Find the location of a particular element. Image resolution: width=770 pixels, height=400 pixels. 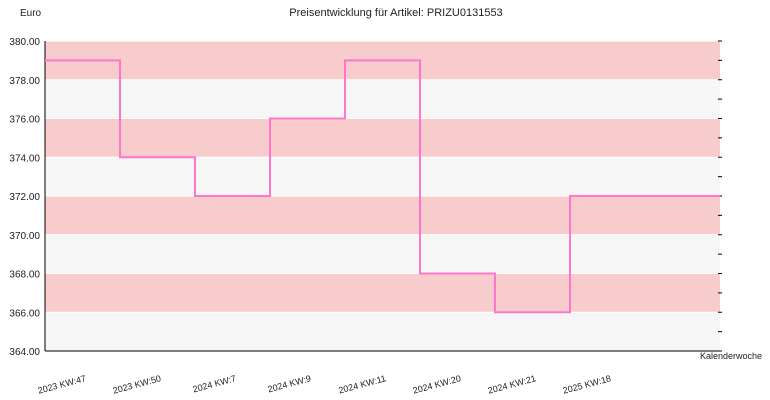

y-tick-label: 378.00 is located at coordinates (24, 81).